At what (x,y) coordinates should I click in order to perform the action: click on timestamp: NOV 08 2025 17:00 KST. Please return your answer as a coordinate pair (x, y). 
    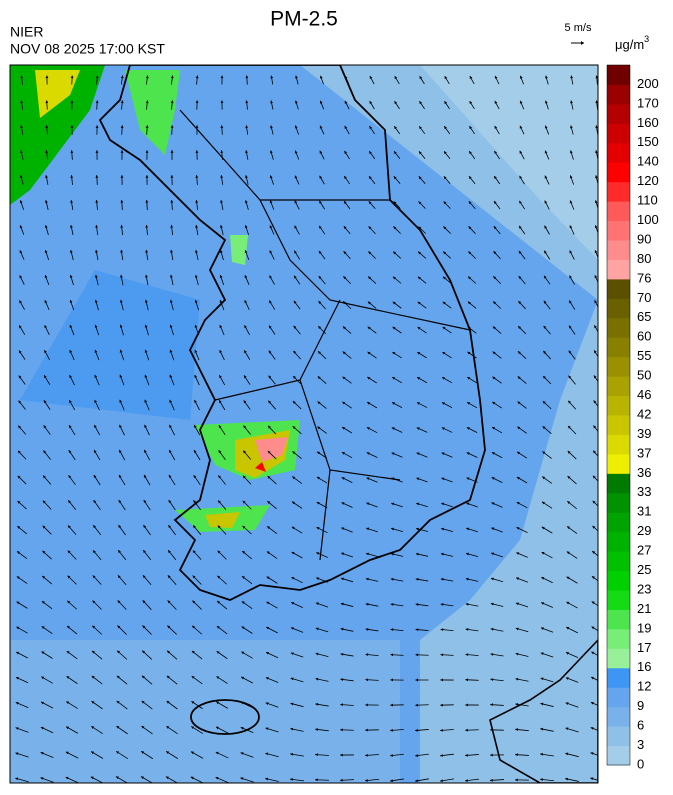
    Looking at the image, I should click on (87, 49).